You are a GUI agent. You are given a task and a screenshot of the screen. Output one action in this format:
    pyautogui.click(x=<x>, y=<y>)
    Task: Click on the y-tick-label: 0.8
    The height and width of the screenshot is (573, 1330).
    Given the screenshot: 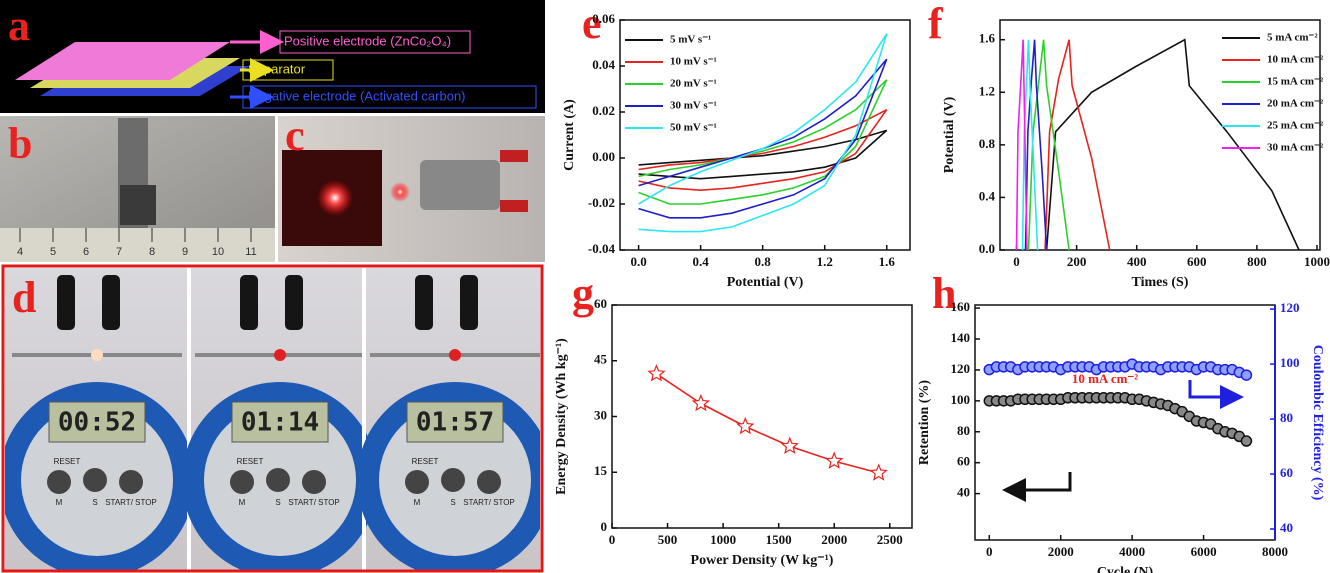 What is the action you would take?
    pyautogui.click(x=987, y=143)
    